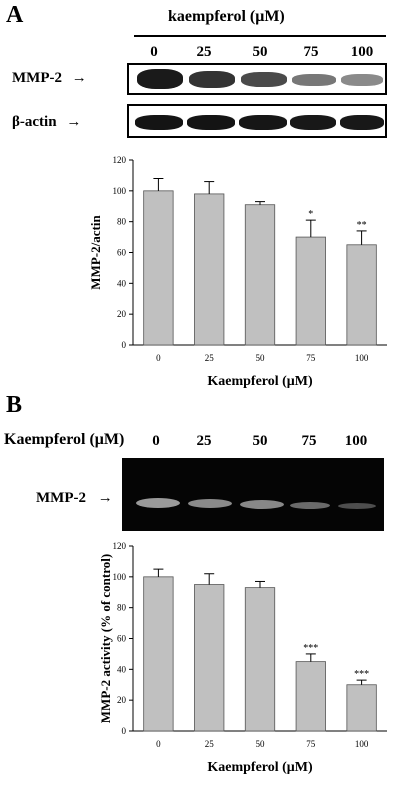 This screenshot has width=404, height=790. What do you see at coordinates (64, 439) in the screenshot?
I see `panel-b-treatment-header: Kaempferol (μM)` at bounding box center [64, 439].